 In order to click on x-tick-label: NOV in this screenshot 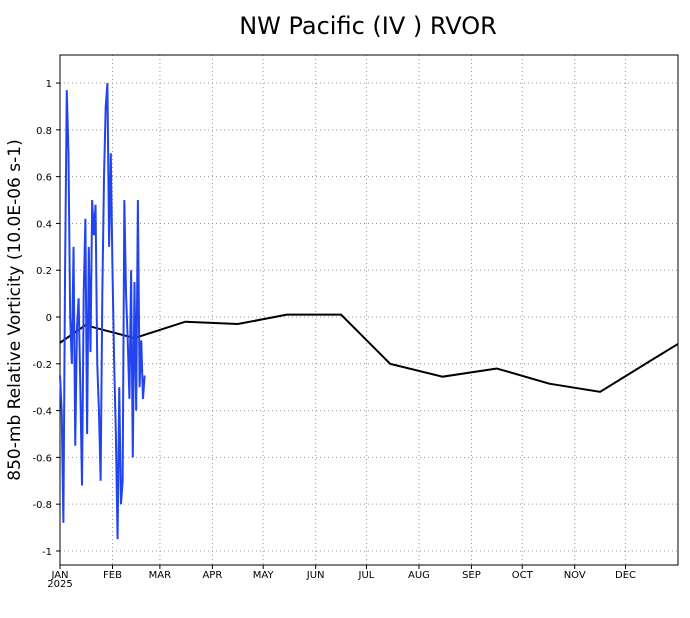, I will do `click(575, 575)`.